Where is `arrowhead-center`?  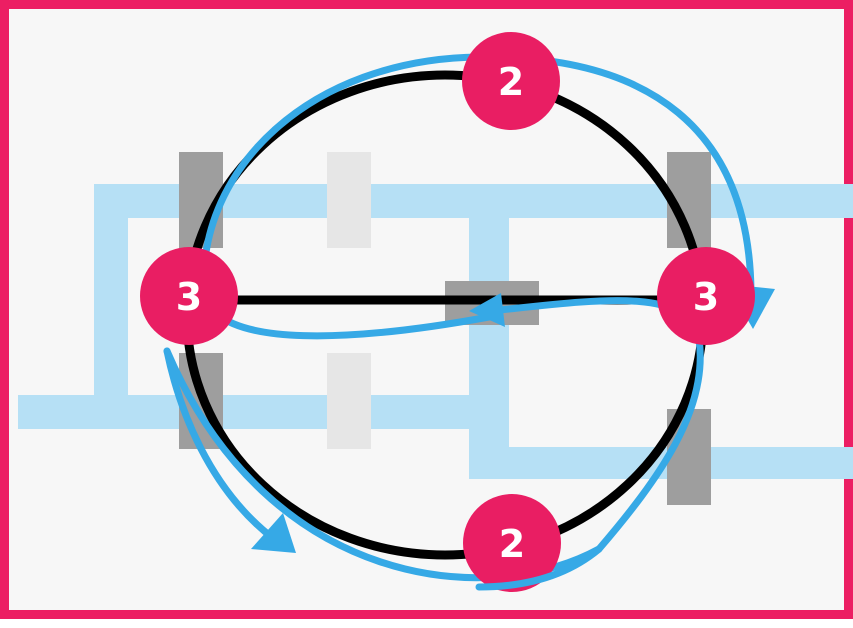
arrowhead-center is located at coordinates (487, 310).